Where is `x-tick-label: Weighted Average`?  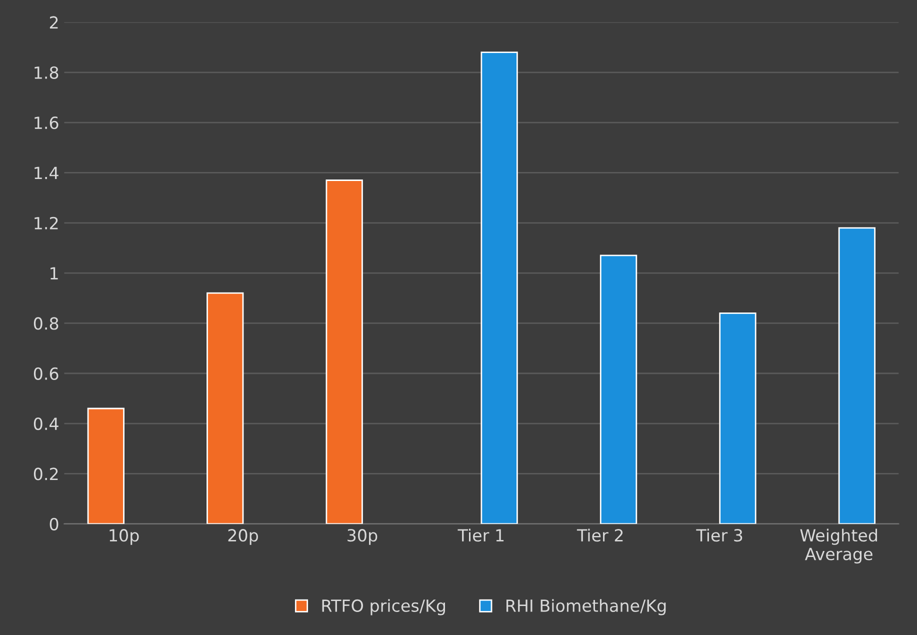 x-tick-label: Weighted Average is located at coordinates (838, 546).